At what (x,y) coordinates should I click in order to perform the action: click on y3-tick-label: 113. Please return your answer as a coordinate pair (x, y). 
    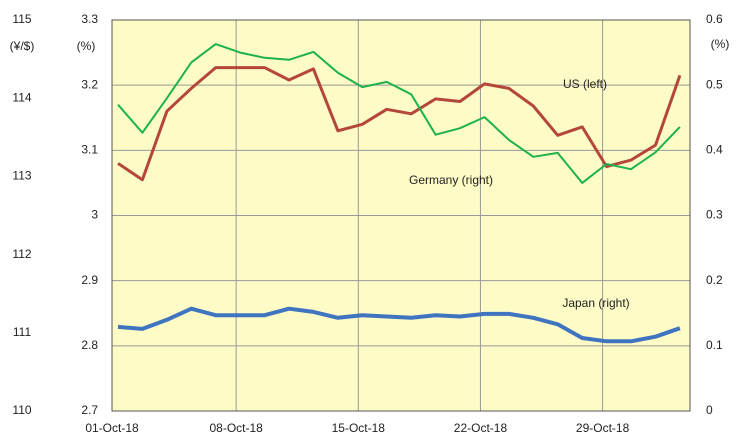
    Looking at the image, I should click on (21, 176).